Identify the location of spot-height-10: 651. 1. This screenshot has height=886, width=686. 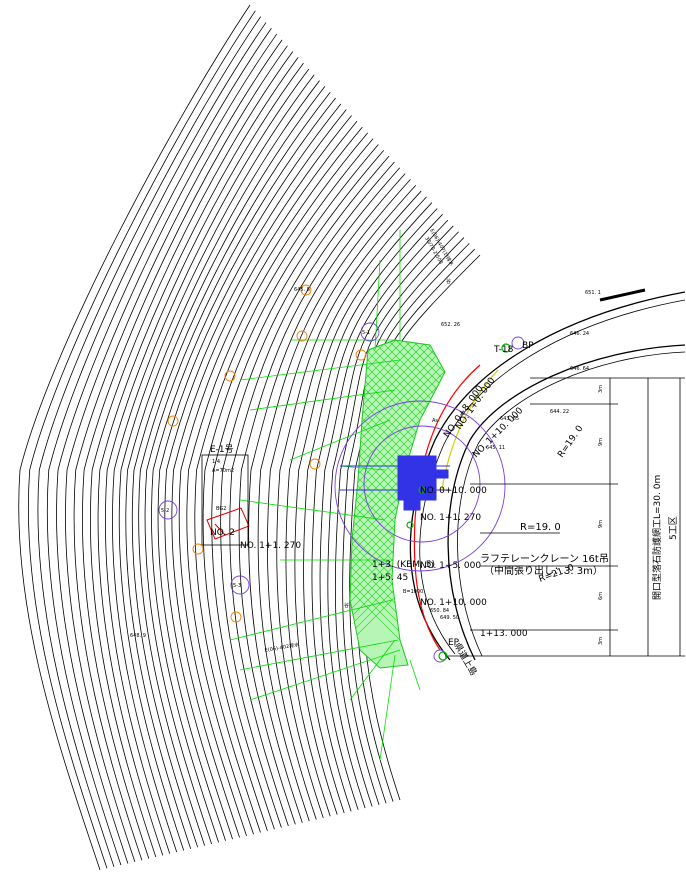
(593, 293).